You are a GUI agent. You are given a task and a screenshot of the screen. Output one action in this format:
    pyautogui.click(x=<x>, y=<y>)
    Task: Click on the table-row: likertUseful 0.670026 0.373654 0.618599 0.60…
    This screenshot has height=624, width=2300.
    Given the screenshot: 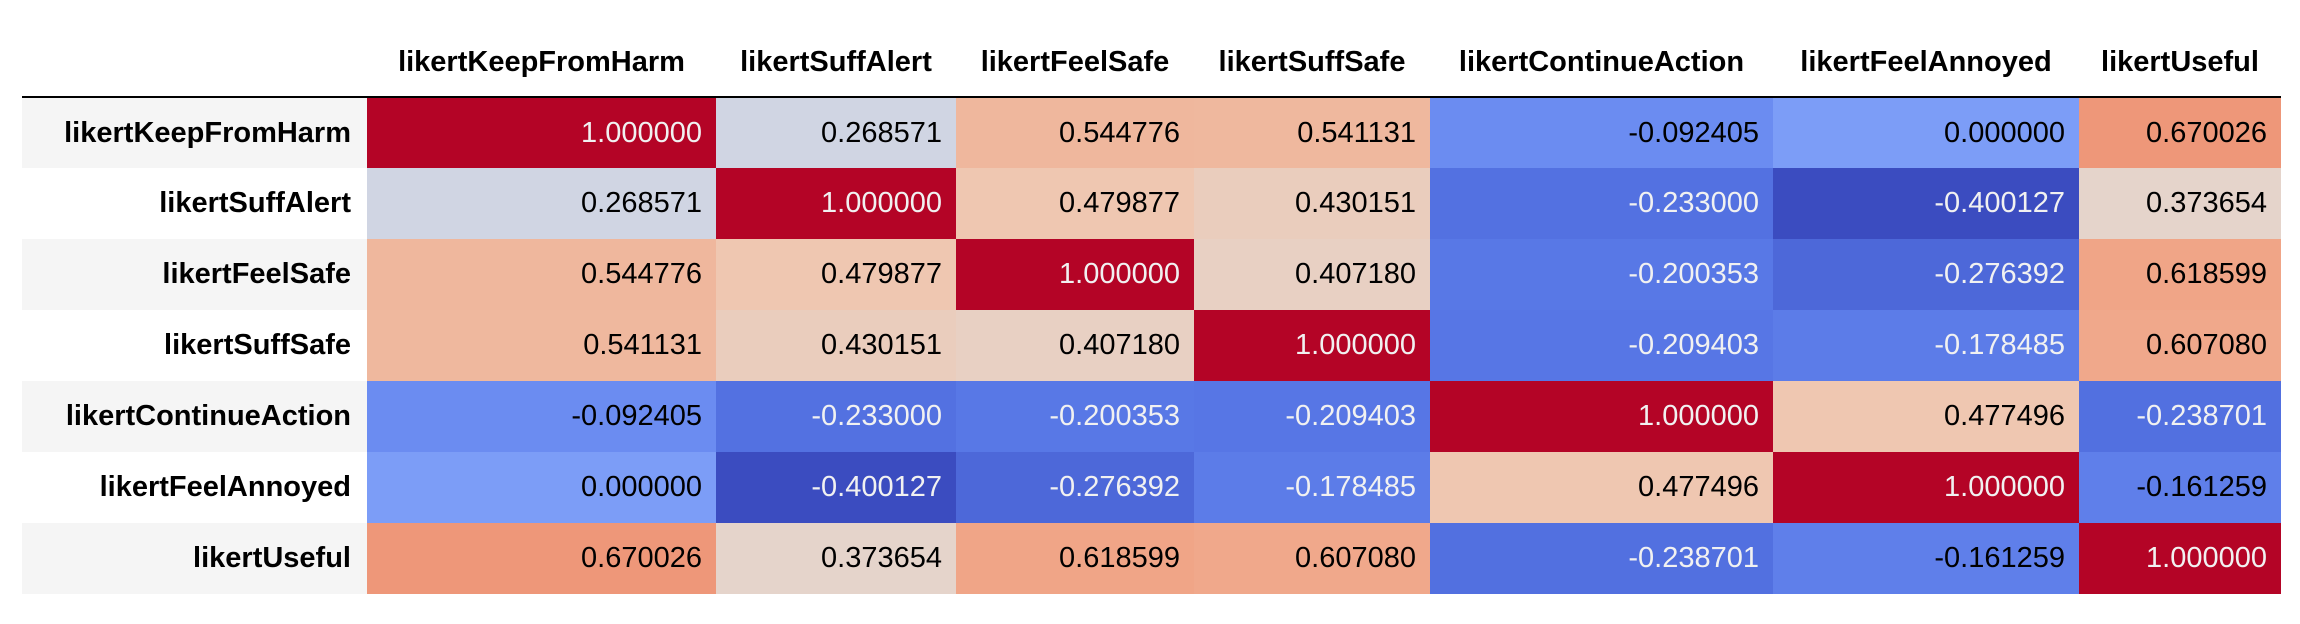 What is the action you would take?
    pyautogui.click(x=1151, y=558)
    